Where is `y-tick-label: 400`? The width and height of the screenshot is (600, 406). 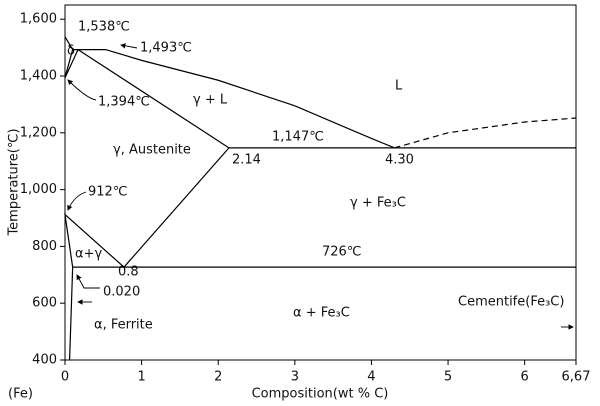
y-tick-label: 400 is located at coordinates (44, 360).